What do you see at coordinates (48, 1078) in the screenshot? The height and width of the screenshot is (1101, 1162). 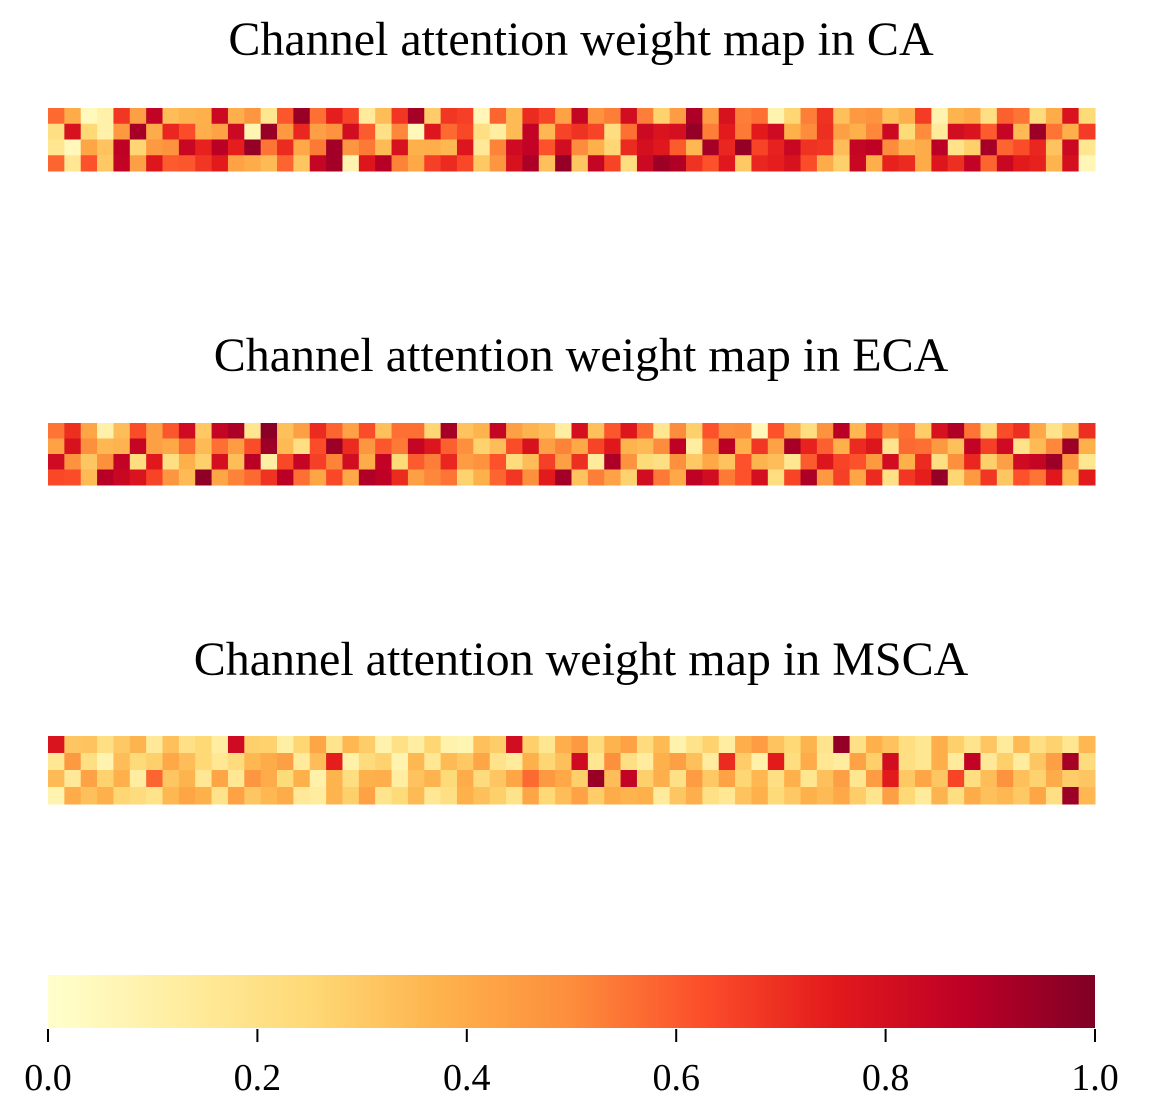 I see `colorbar-tick-label: 0.0` at bounding box center [48, 1078].